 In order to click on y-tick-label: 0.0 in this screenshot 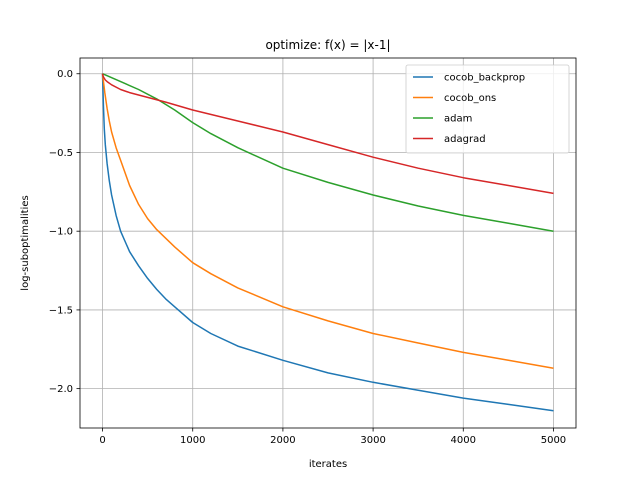, I will do `click(65, 74)`.